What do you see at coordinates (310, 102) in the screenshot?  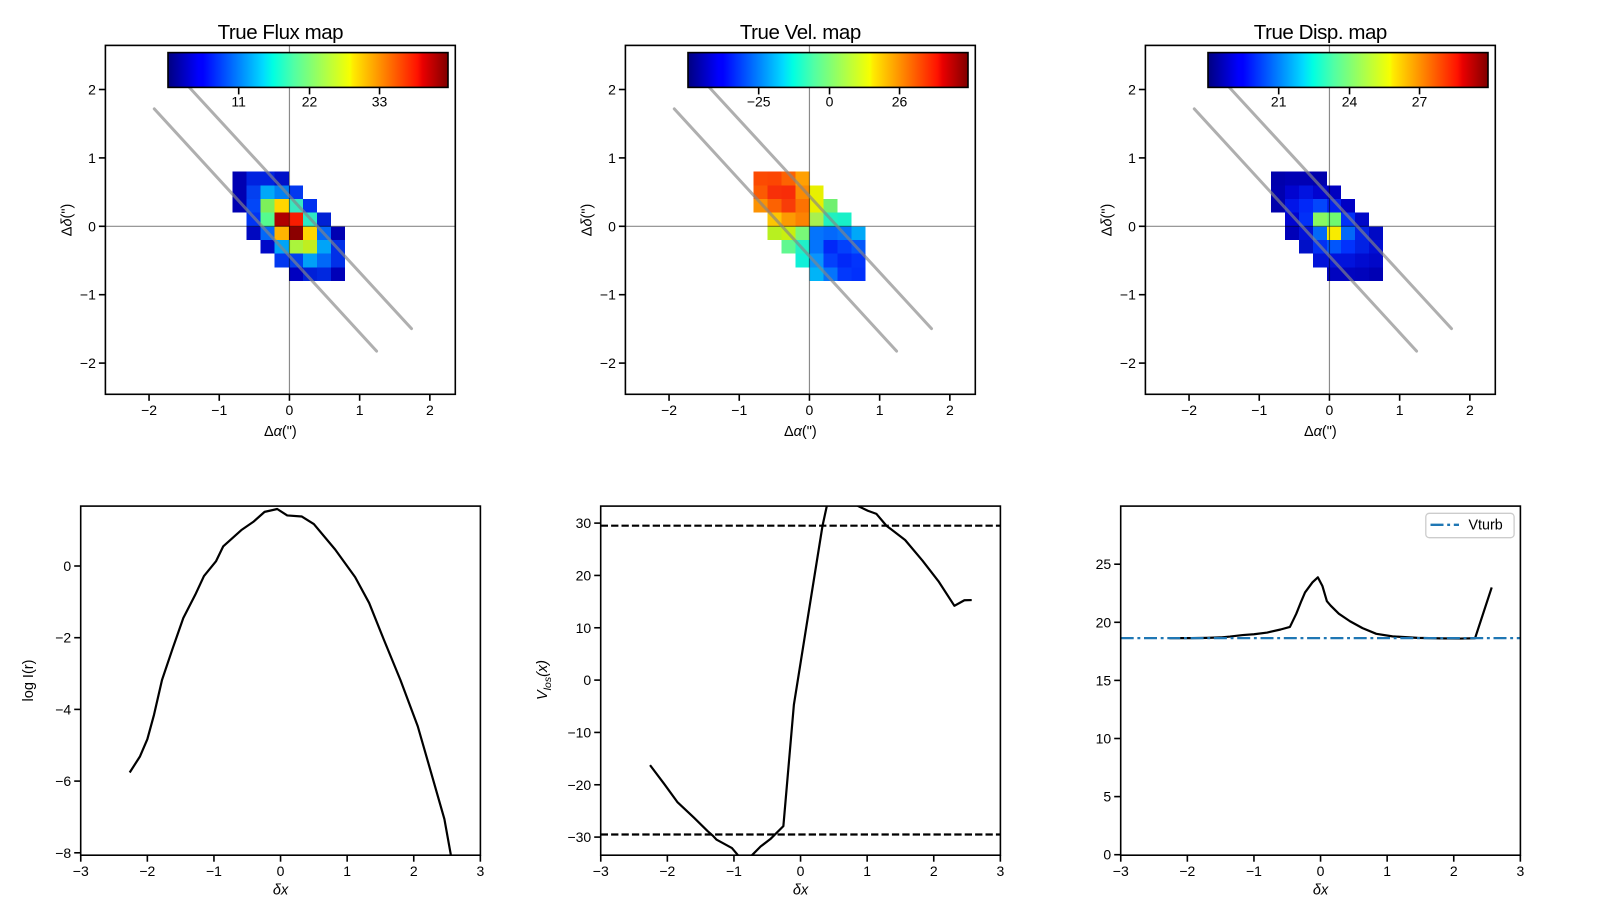 I see `svg-text: 22` at bounding box center [310, 102].